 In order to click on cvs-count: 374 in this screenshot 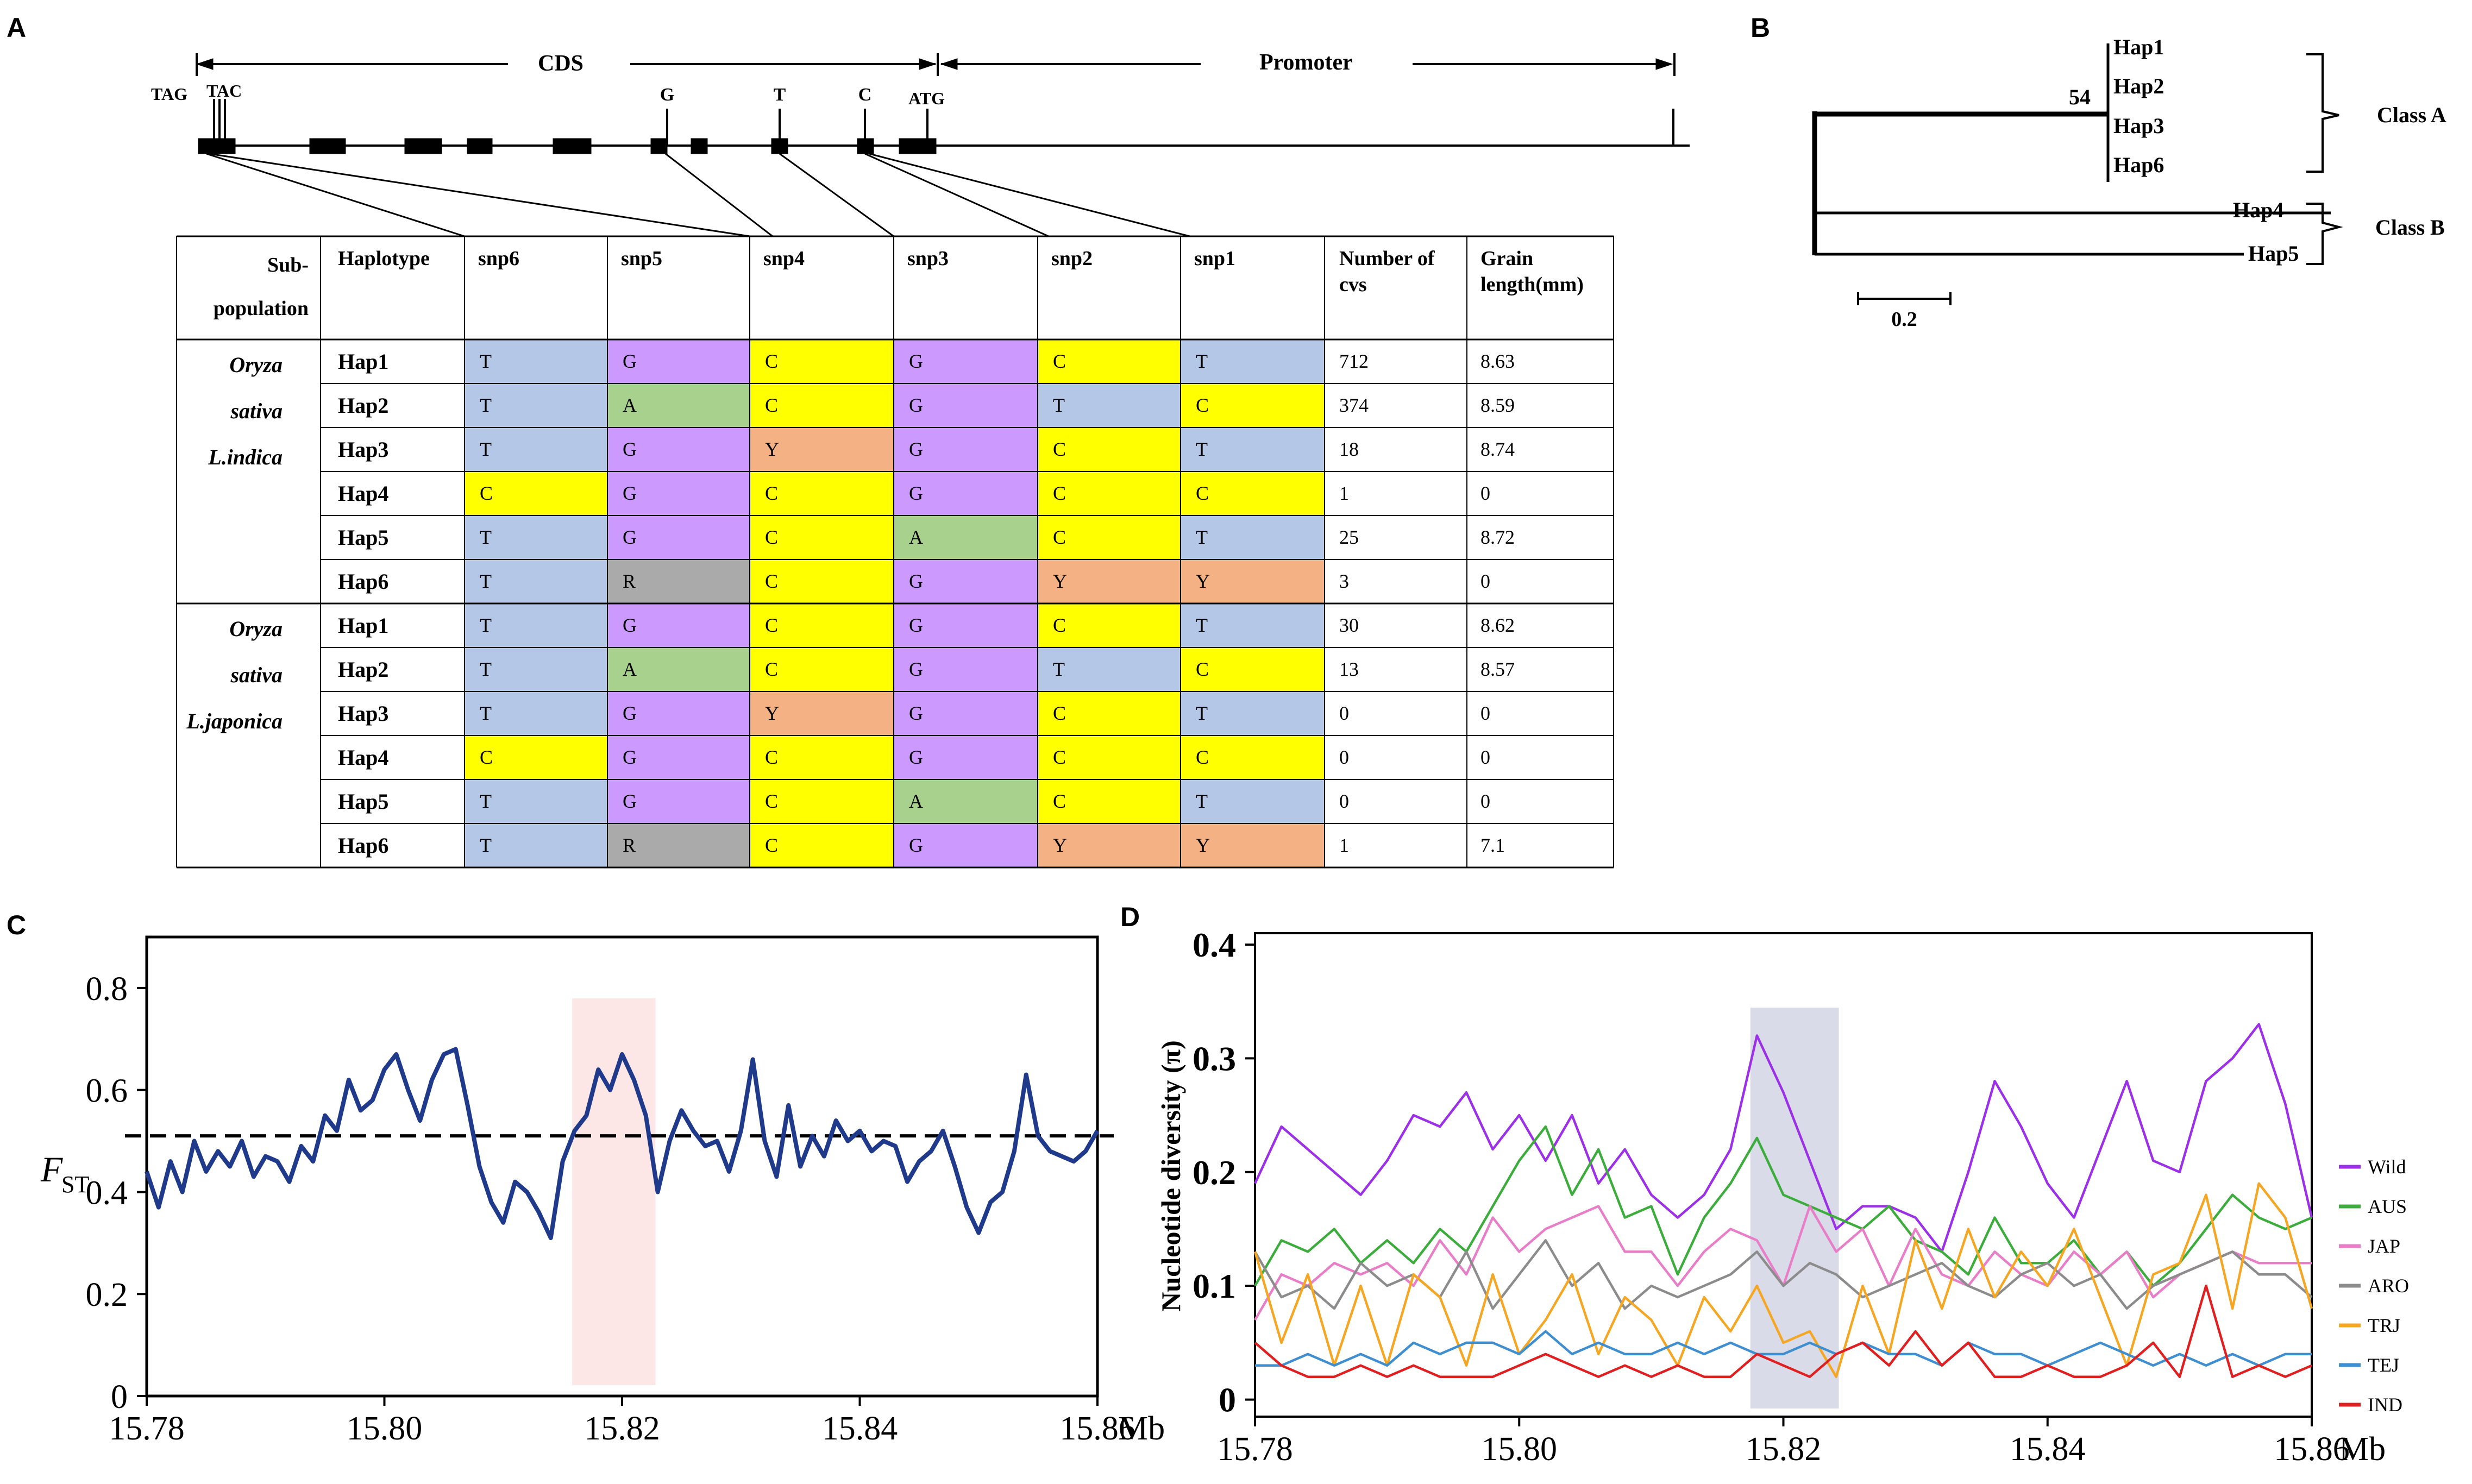, I will do `click(1354, 405)`.